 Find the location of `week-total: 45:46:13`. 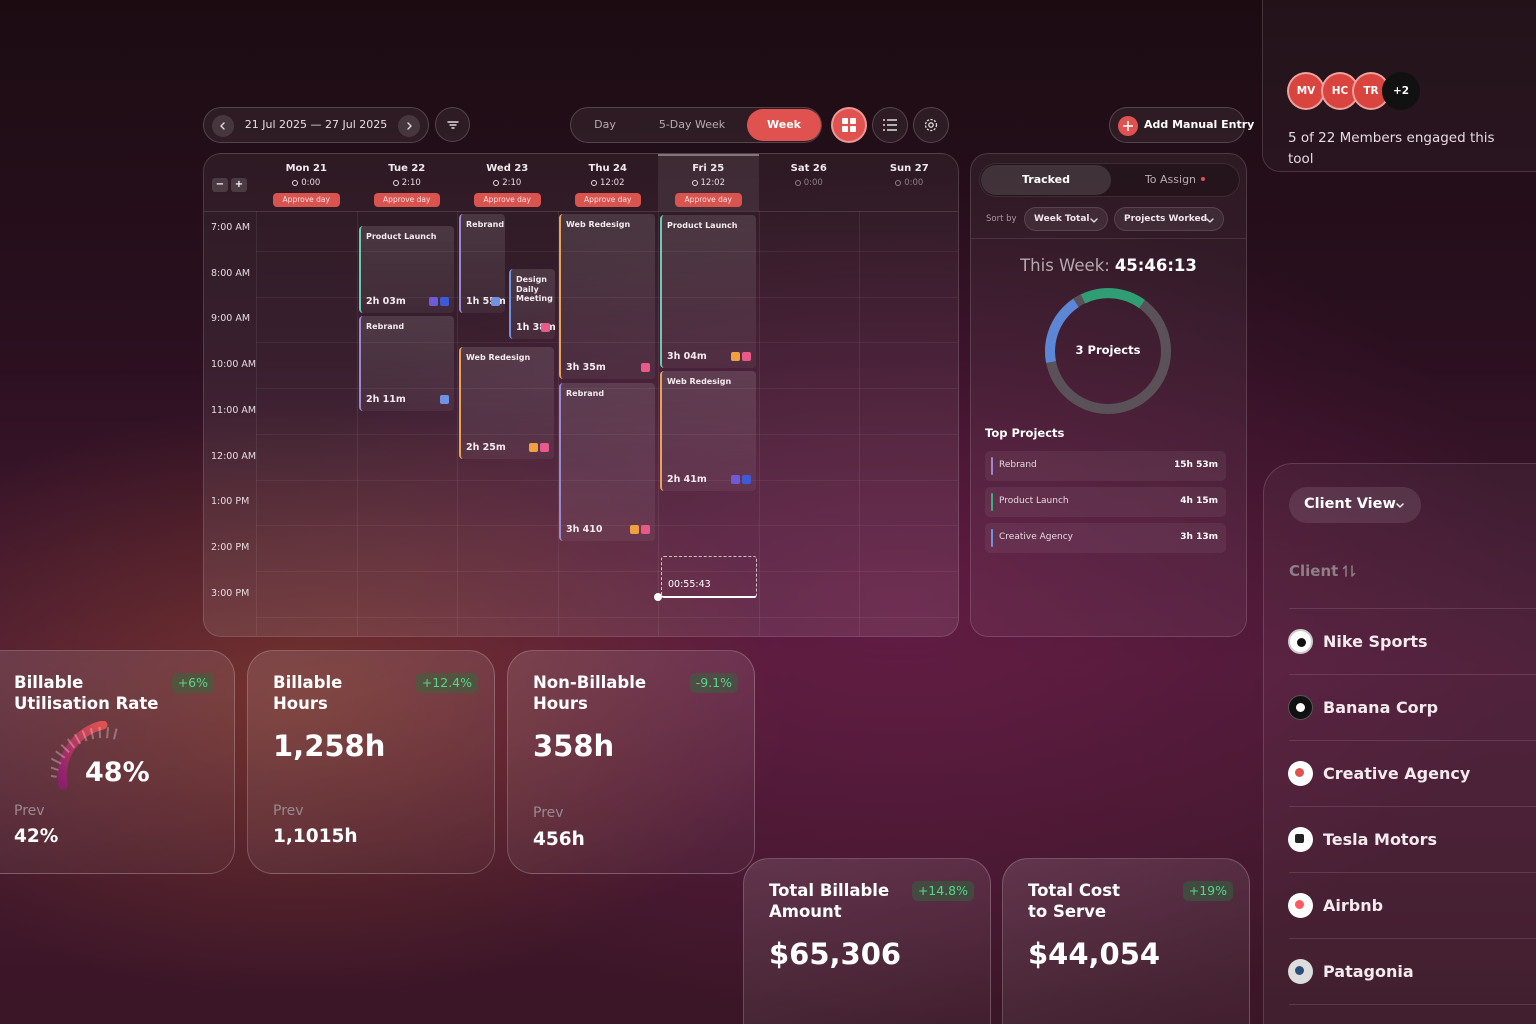

week-total: 45:46:13 is located at coordinates (1155, 265).